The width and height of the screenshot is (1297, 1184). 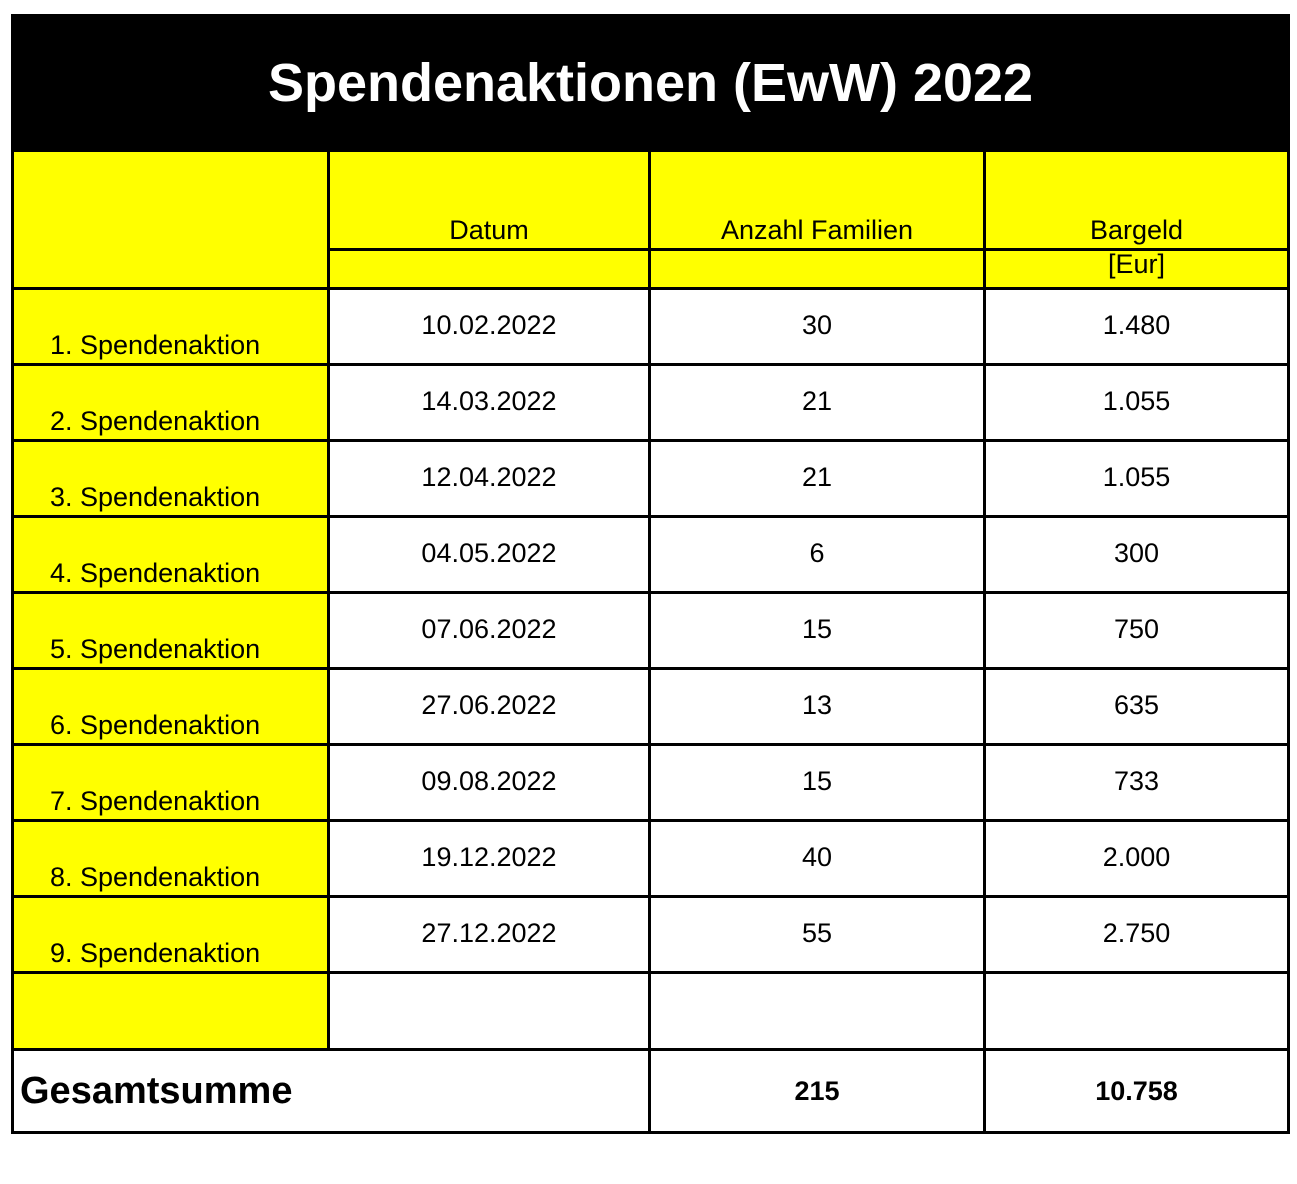 What do you see at coordinates (170, 858) in the screenshot?
I see `row-label: 8. Spendenaktion` at bounding box center [170, 858].